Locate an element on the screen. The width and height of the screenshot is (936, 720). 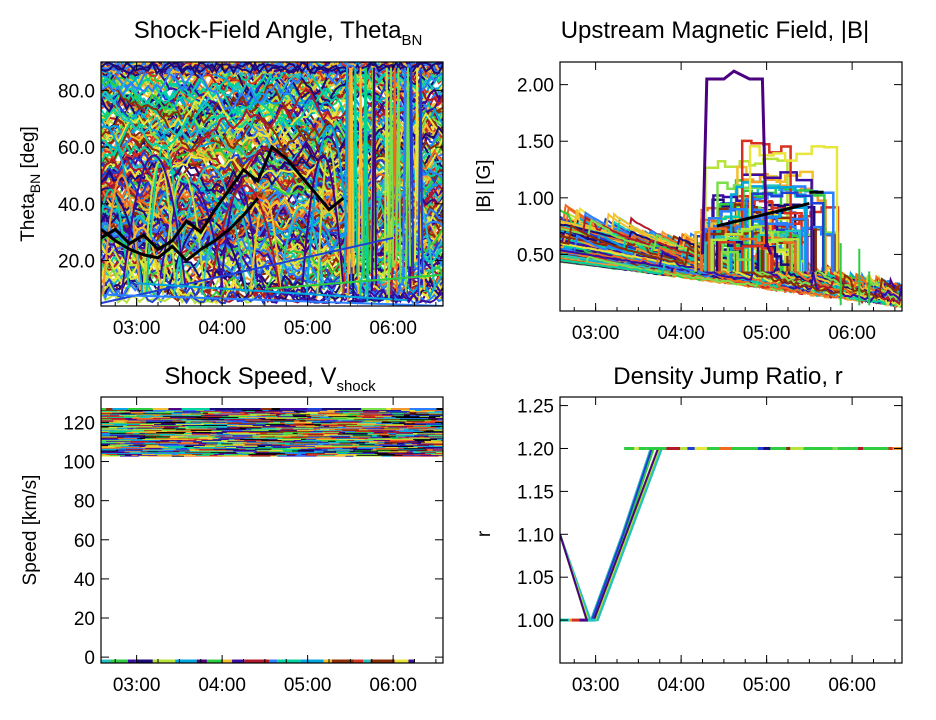
ratio-series-line is located at coordinates (731, 534).